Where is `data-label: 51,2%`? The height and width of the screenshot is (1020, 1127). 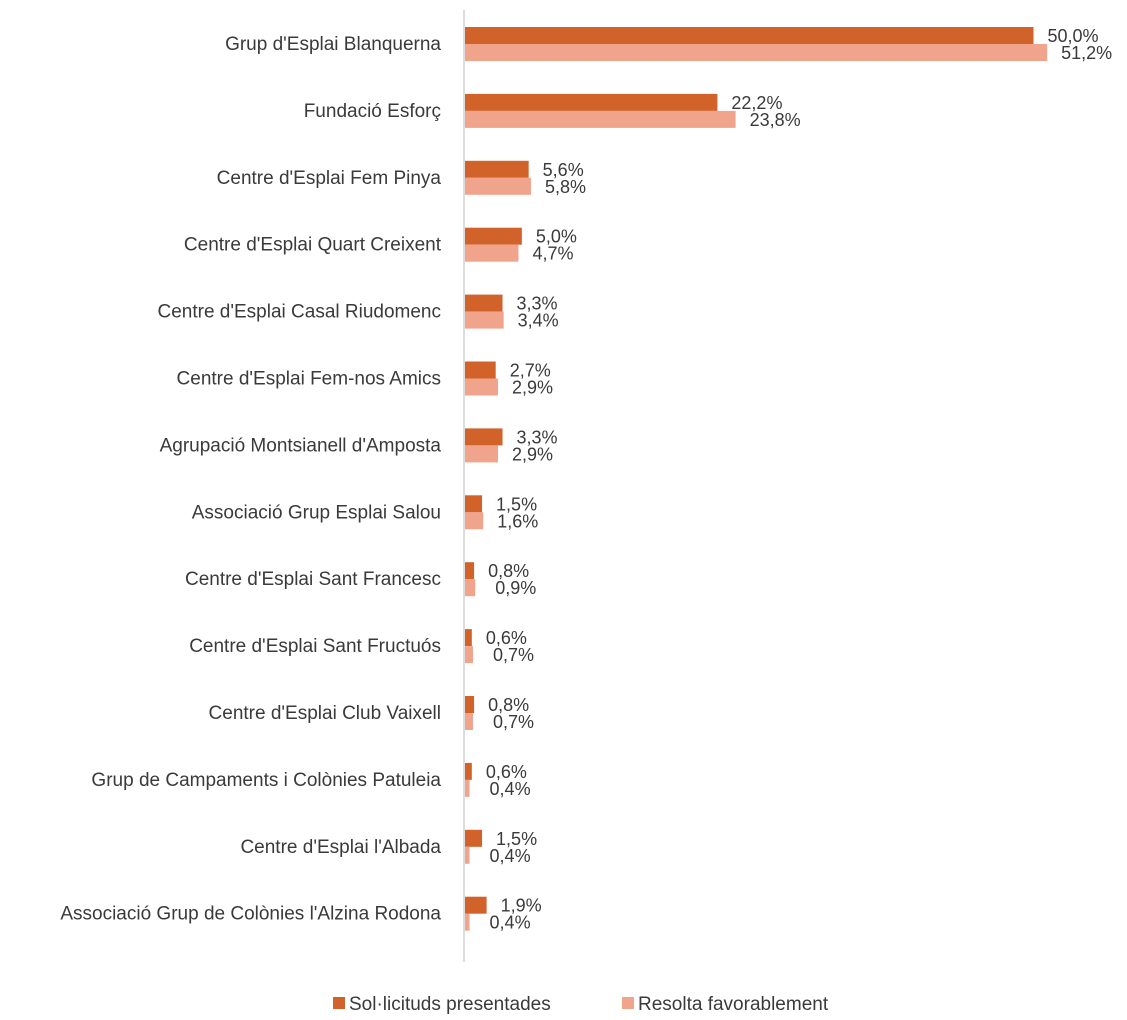
data-label: 51,2% is located at coordinates (1086, 53).